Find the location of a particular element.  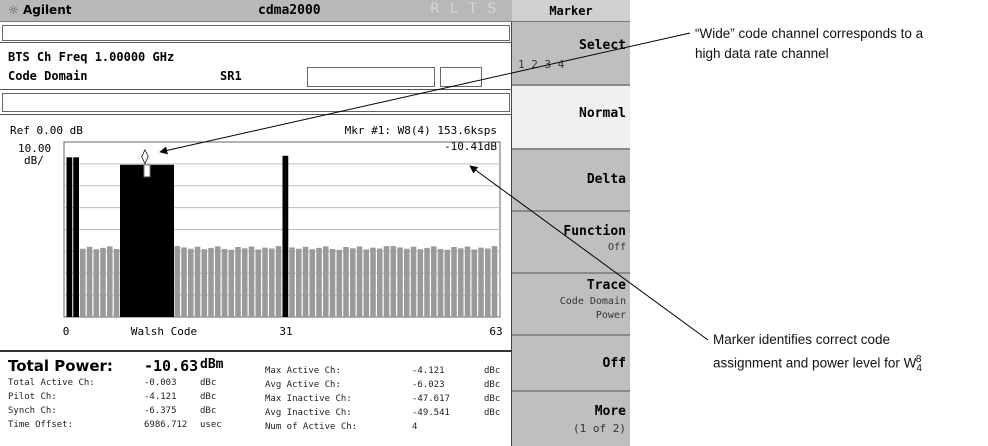

spreading-rate: SR1 is located at coordinates (231, 76).